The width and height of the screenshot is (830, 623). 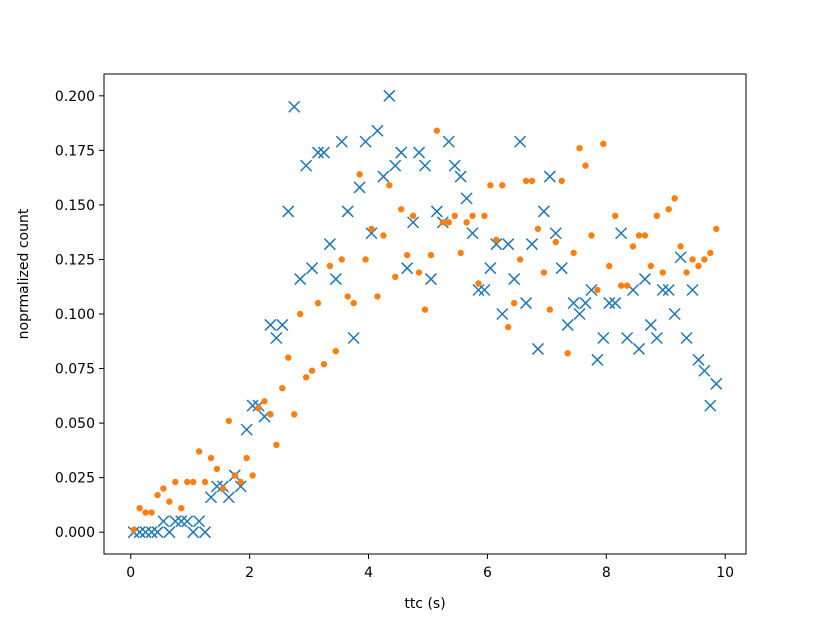 What do you see at coordinates (430, 567) in the screenshot?
I see `x-axis: 0 2 4 6 8 10` at bounding box center [430, 567].